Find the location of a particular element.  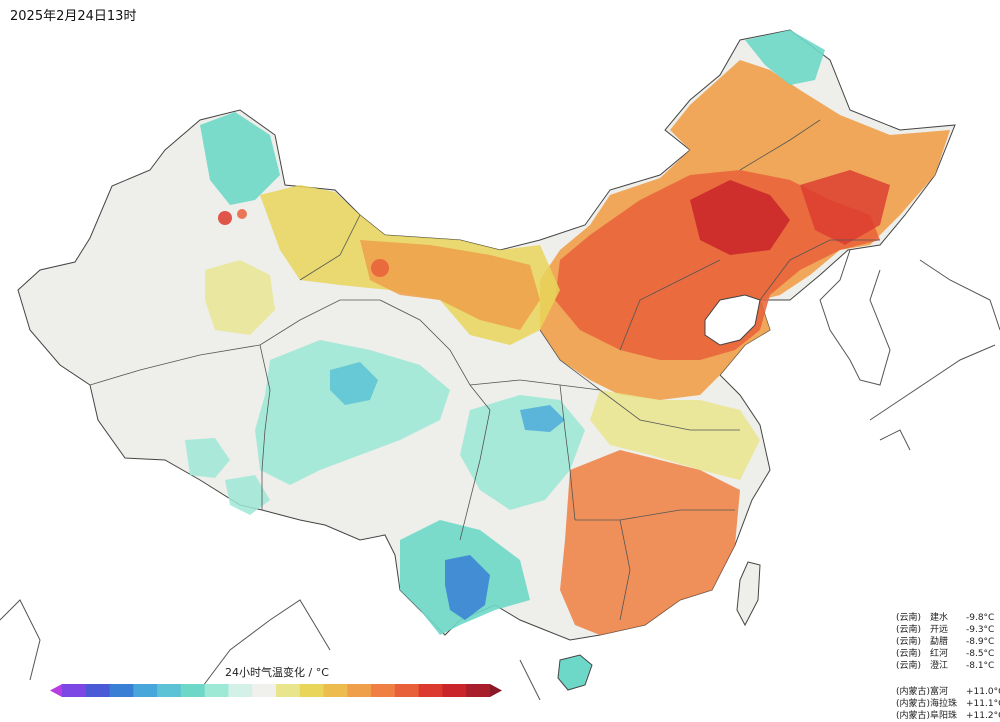

station-name: 勐腊 is located at coordinates (939, 642).